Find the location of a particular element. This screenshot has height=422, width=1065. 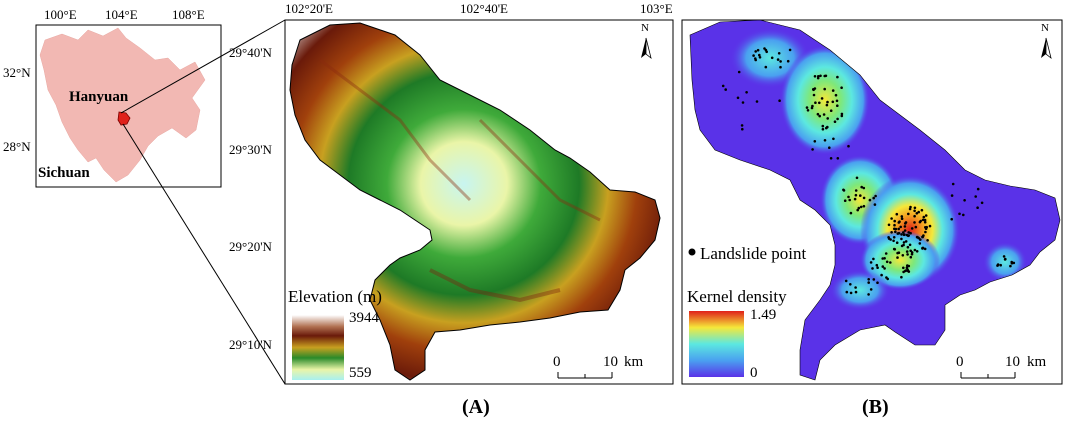

density-legend-min: 0 is located at coordinates (754, 373).